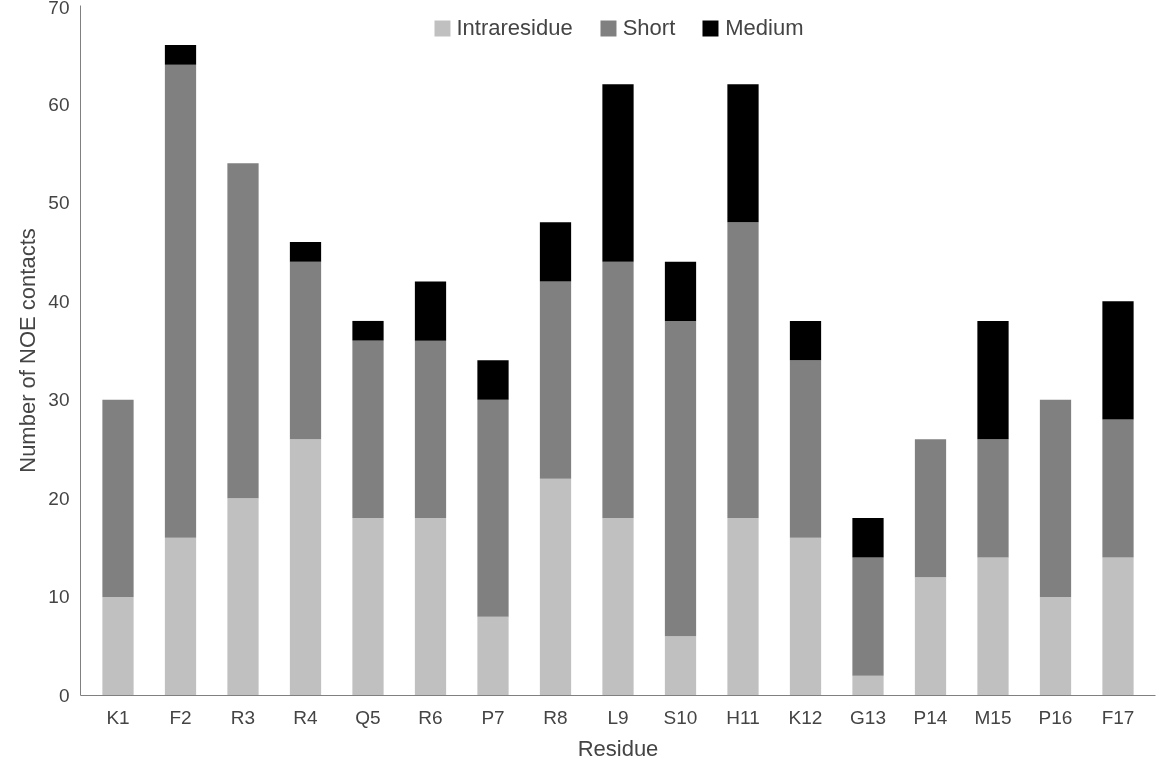  I want to click on x-tick-label: H11, so click(743, 717).